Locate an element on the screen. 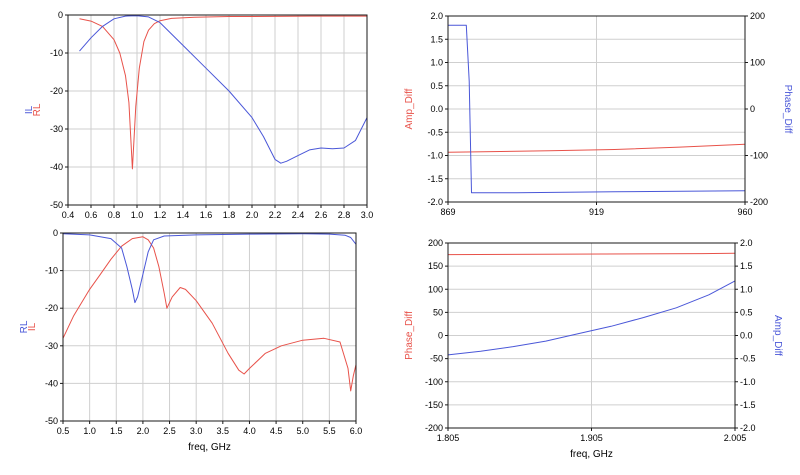 The height and width of the screenshot is (475, 800). y-tick-label: -150 is located at coordinates (434, 405).